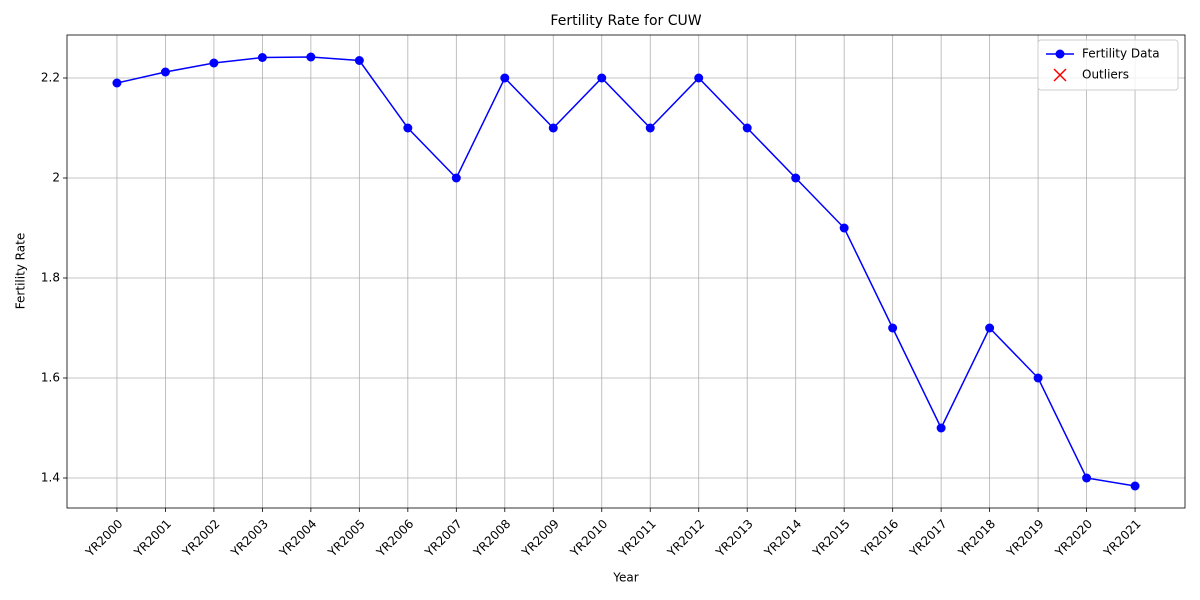 This screenshot has width=1200, height=600. Describe the element at coordinates (50, 278) in the screenshot. I see `y-tick-label: 1.8` at that location.